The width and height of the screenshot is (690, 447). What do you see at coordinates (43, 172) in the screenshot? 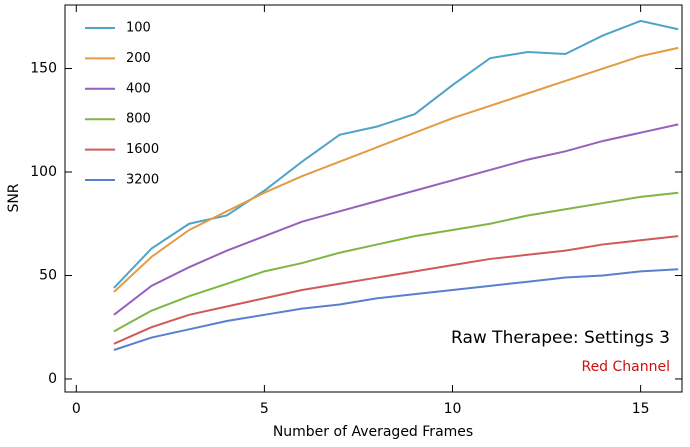
I see `y-tick-label: 100` at bounding box center [43, 172].